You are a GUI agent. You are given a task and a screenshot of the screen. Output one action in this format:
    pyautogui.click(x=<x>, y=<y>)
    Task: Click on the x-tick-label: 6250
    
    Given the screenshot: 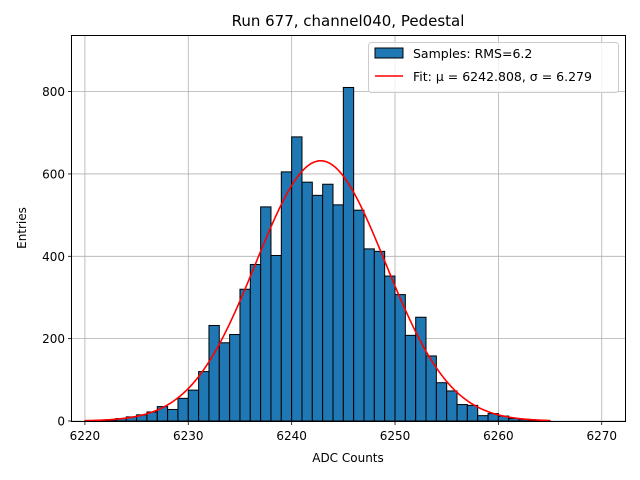 What is the action you would take?
    pyautogui.click(x=395, y=436)
    